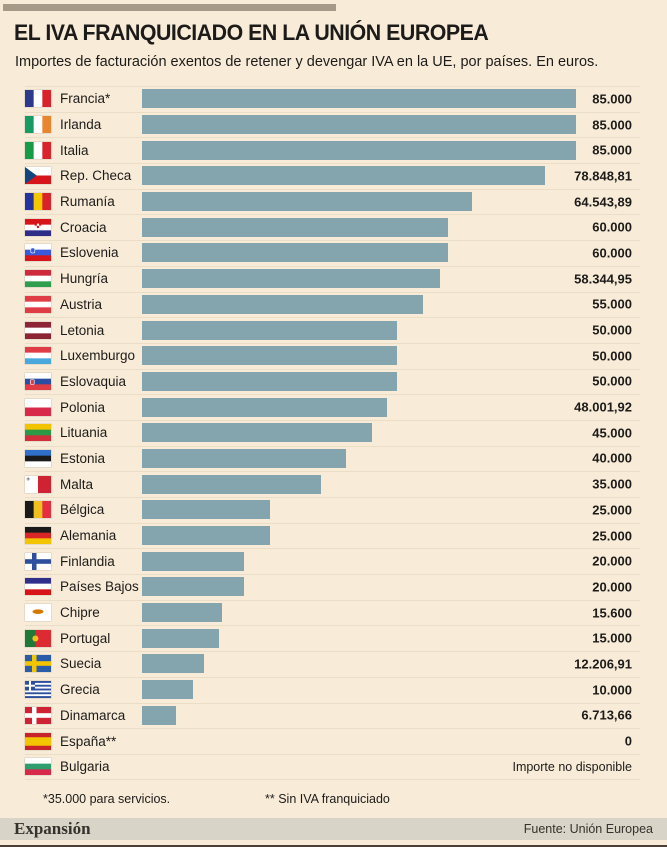 Image resolution: width=667 pixels, height=847 pixels. Describe the element at coordinates (169, 7) in the screenshot. I see `top-accent-bar` at that location.